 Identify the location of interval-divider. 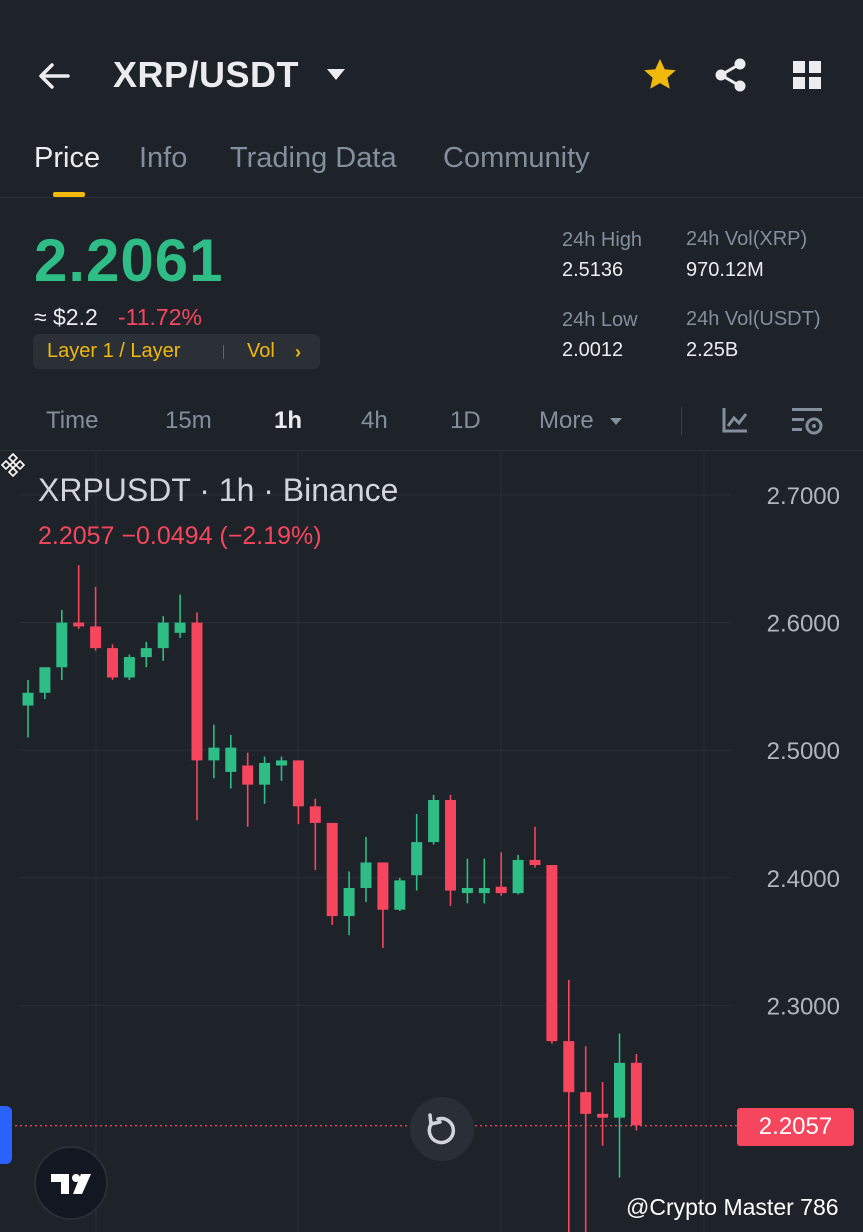
(681, 421).